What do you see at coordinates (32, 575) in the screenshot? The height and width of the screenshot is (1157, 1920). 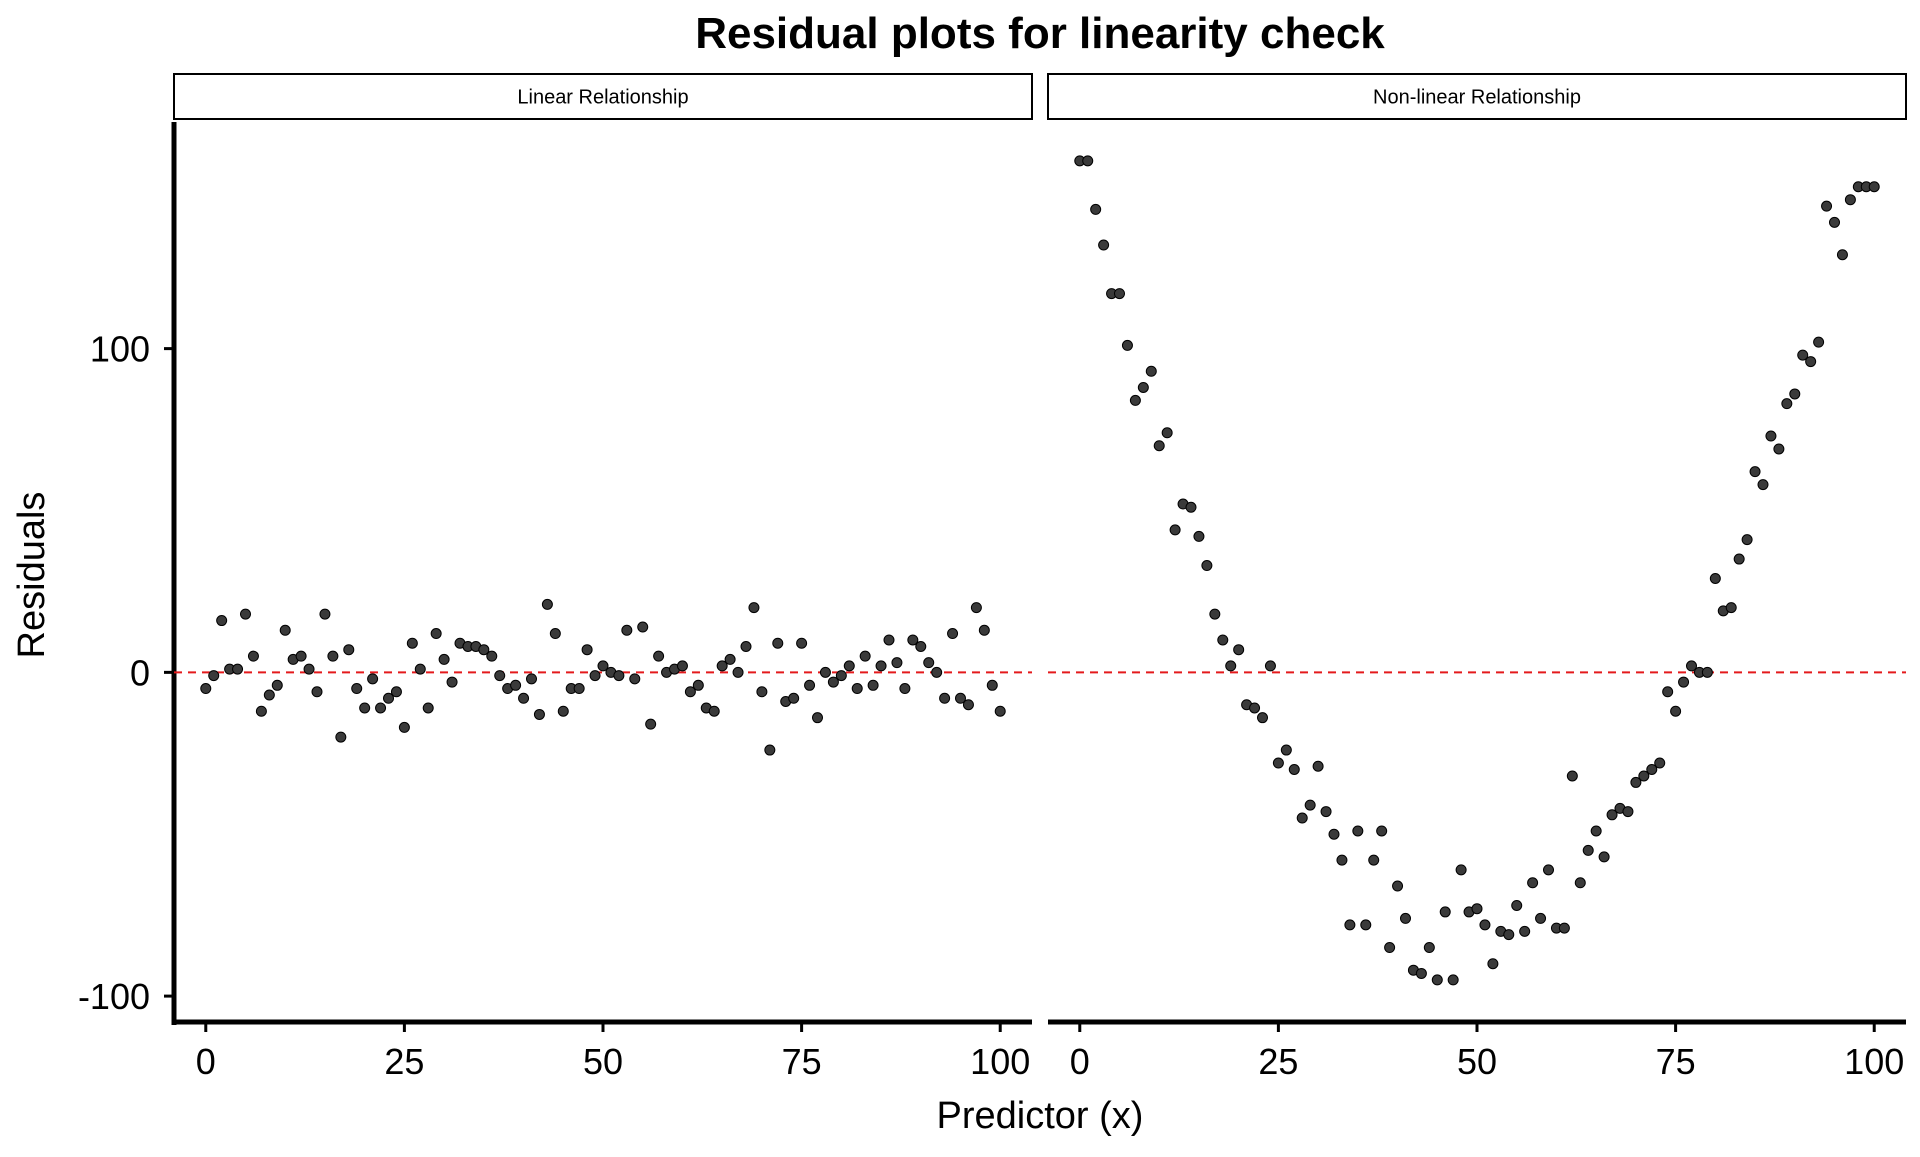 I see `y-axis-title: Residuals` at bounding box center [32, 575].